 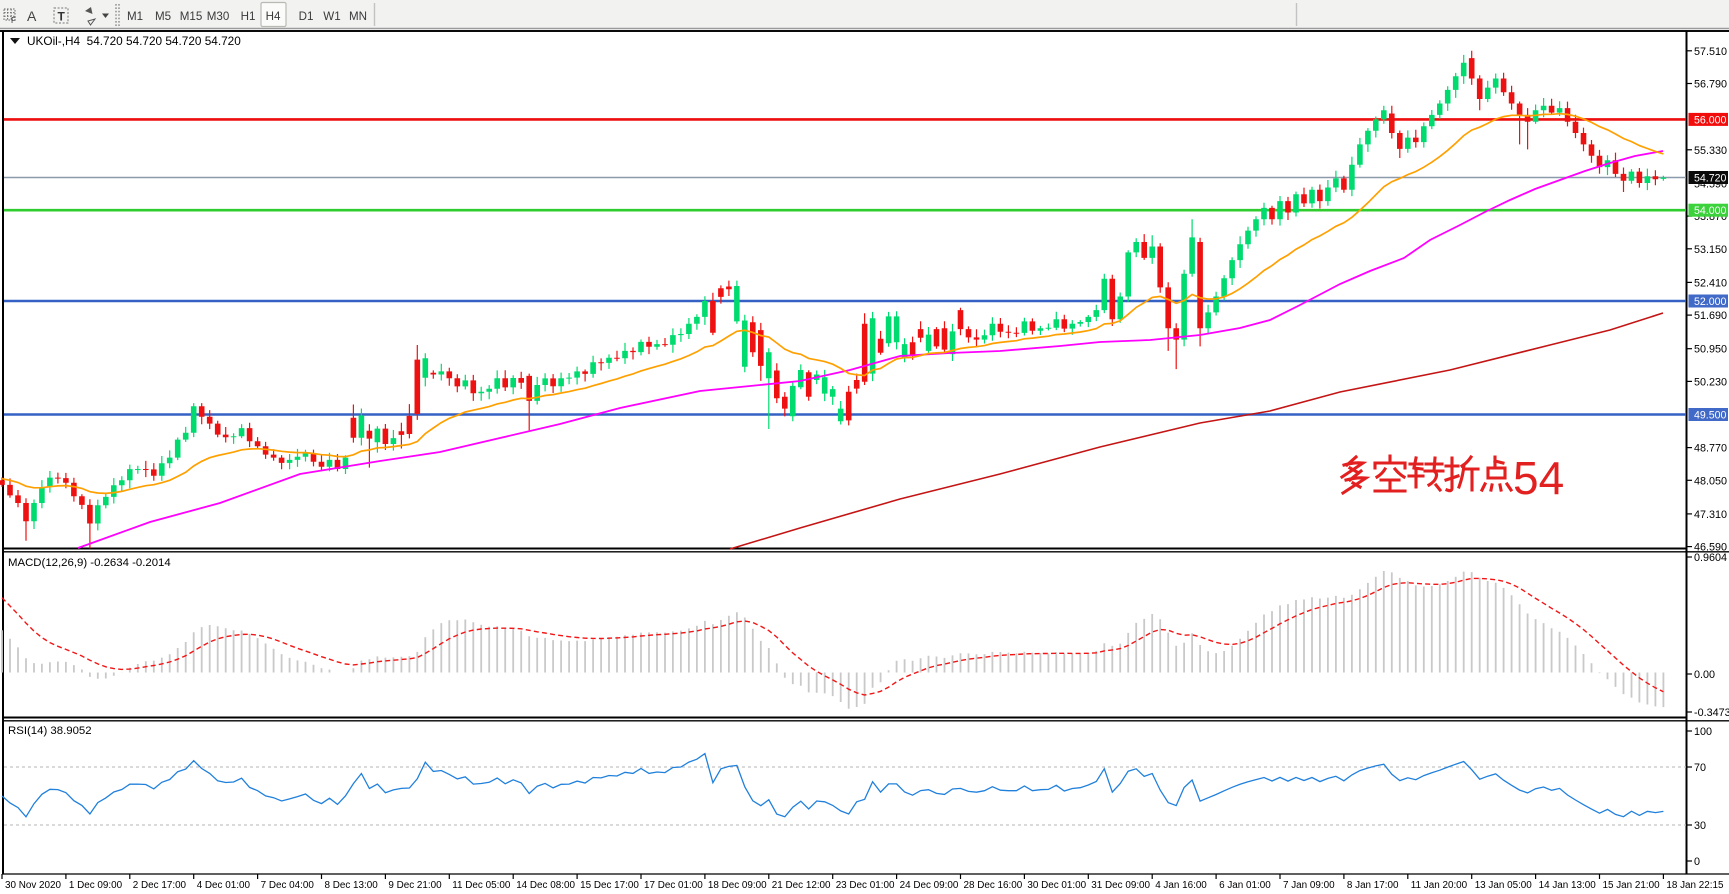 What do you see at coordinates (865, 885) in the screenshot?
I see `svg-text: 23 Dec 01:00` at bounding box center [865, 885].